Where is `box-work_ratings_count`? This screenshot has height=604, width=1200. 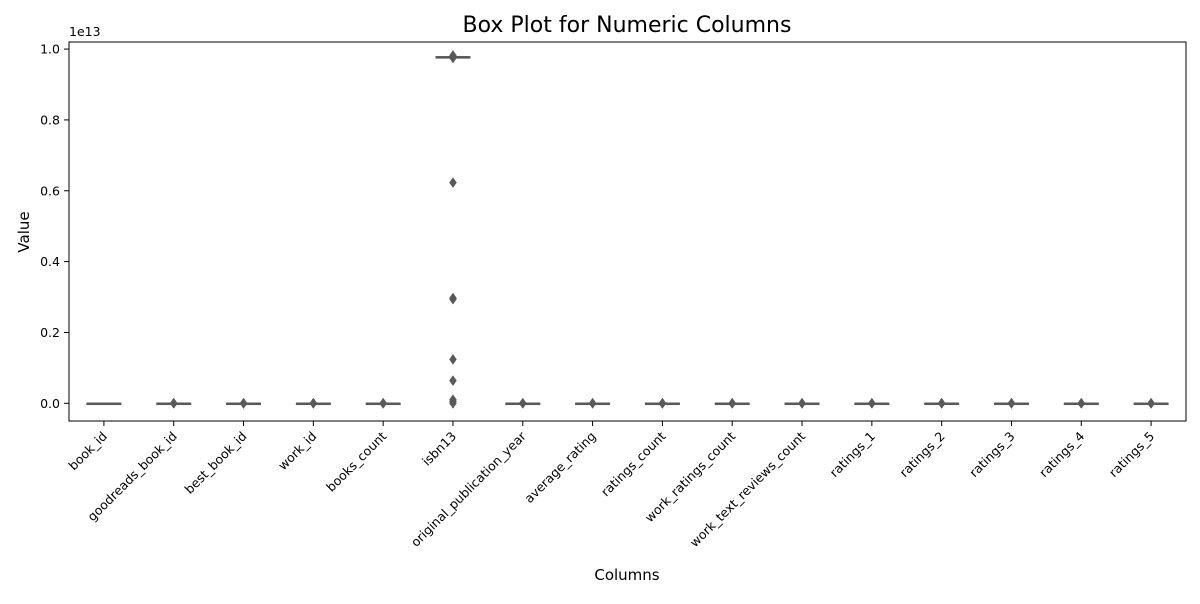 box-work_ratings_count is located at coordinates (732, 403).